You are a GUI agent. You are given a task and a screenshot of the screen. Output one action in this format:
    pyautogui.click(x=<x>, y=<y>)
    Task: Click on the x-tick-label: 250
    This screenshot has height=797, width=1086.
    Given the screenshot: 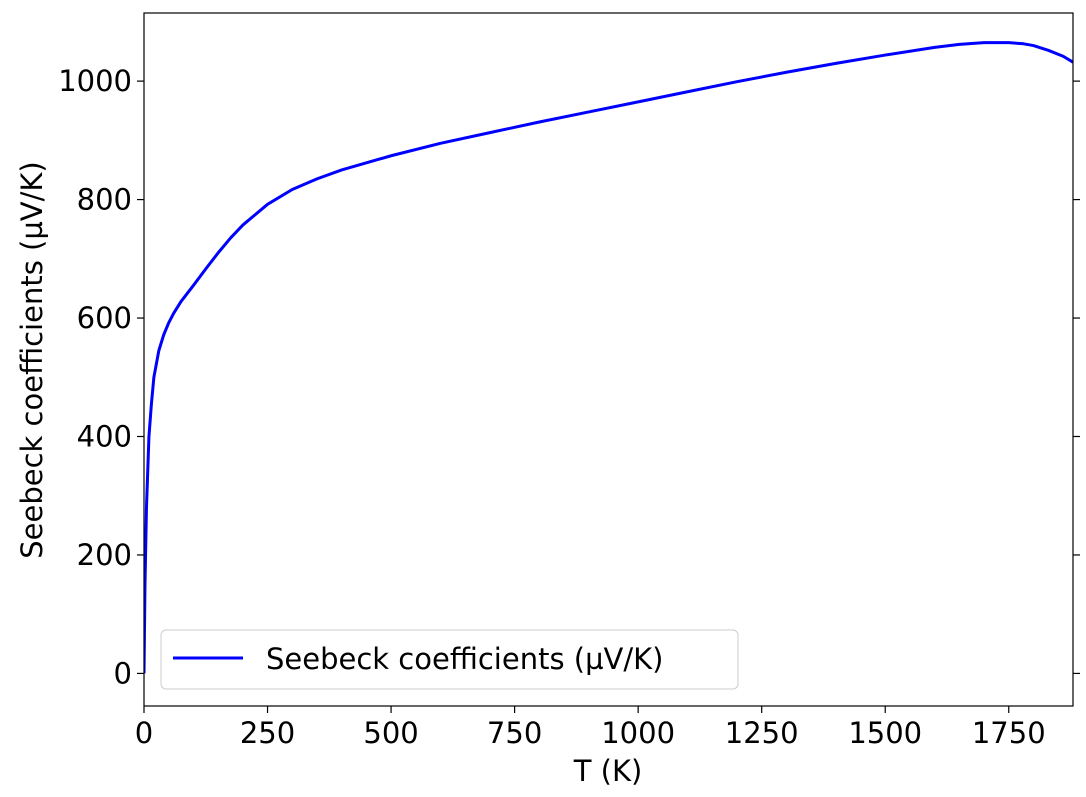 What is the action you would take?
    pyautogui.click(x=267, y=733)
    